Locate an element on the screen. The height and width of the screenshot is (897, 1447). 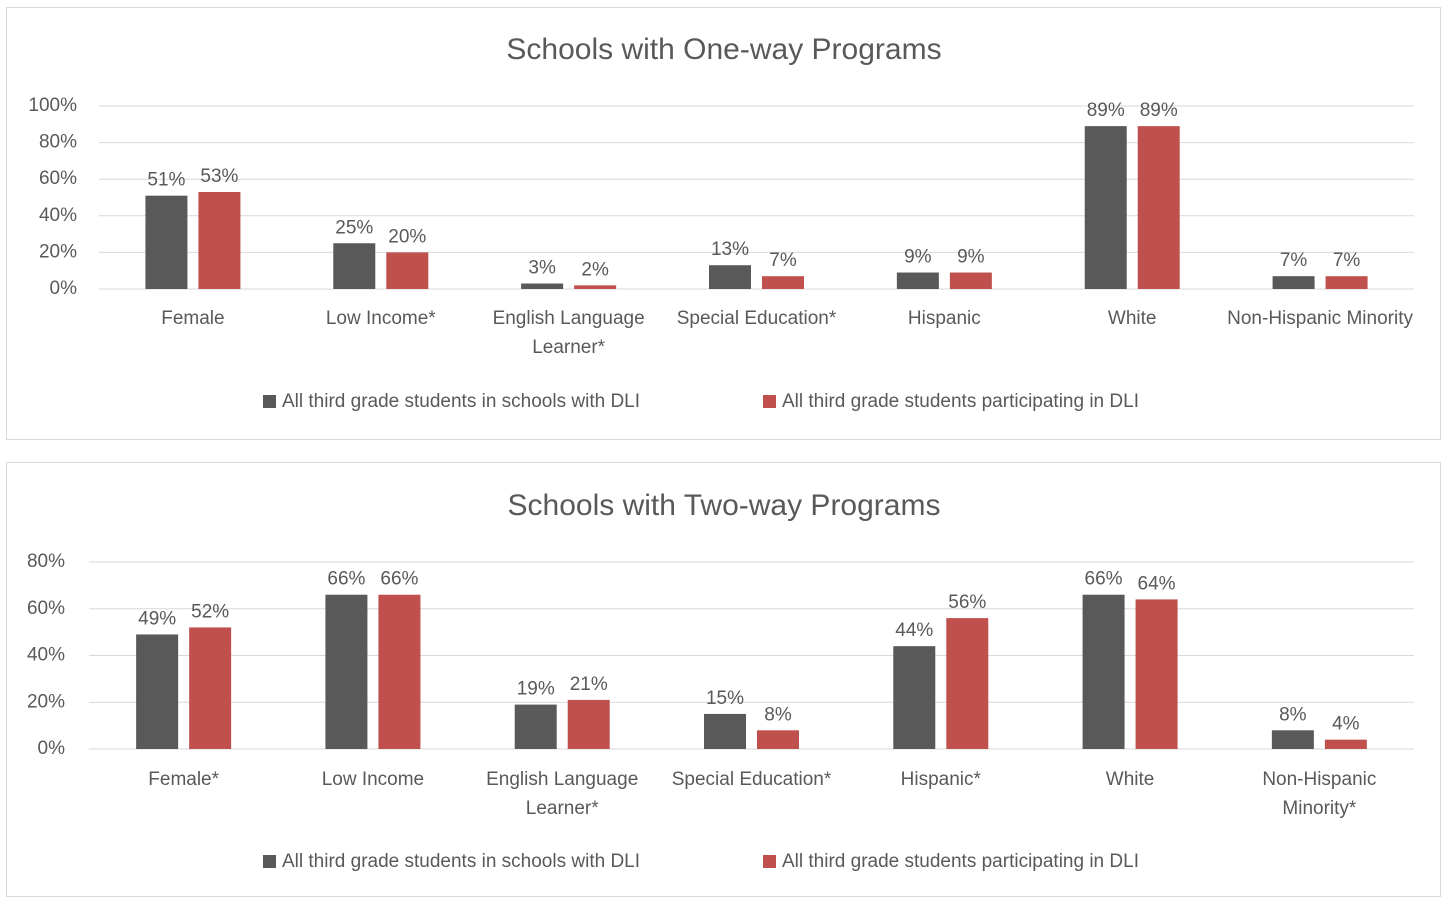
data-label: 13% is located at coordinates (730, 249).